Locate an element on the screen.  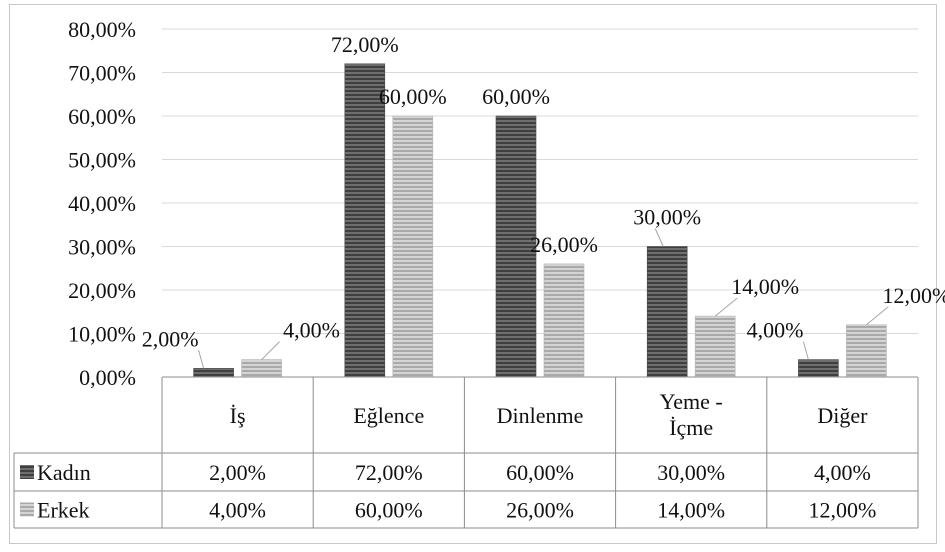
table-cell: 26,00% is located at coordinates (540, 510).